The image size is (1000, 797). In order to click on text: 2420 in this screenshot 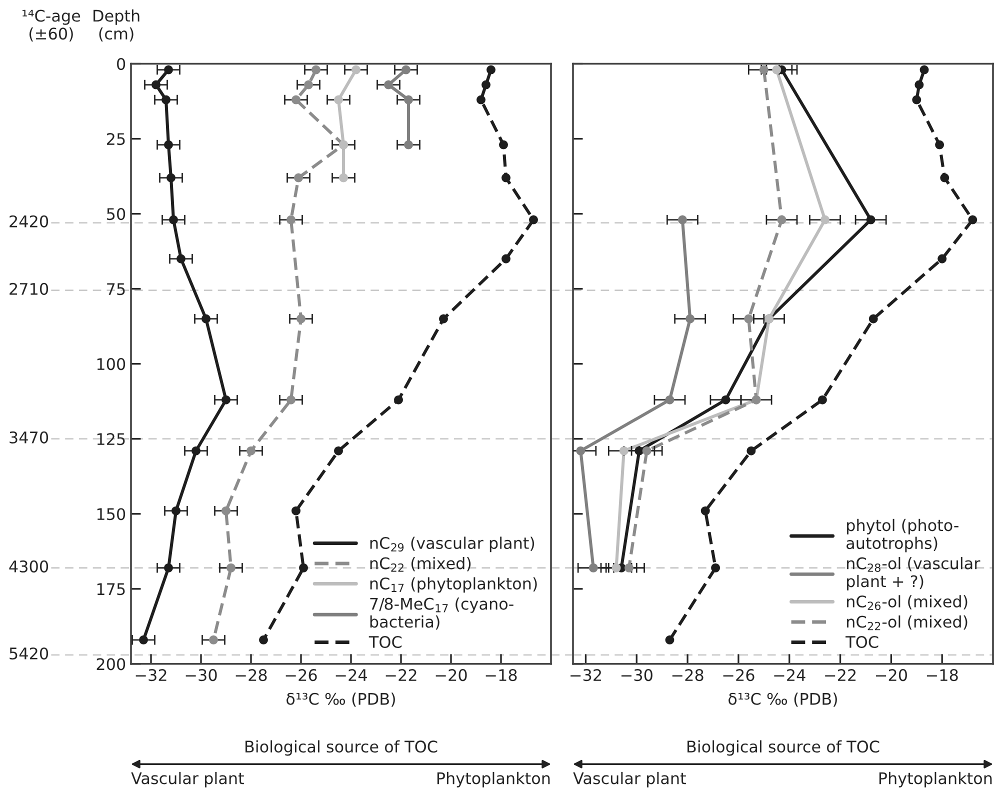, I will do `click(29, 221)`.